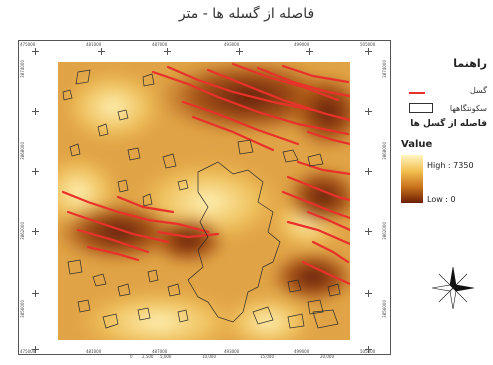 This screenshot has width=493, height=365. I want to click on scale-label: 0, so click(131, 356).